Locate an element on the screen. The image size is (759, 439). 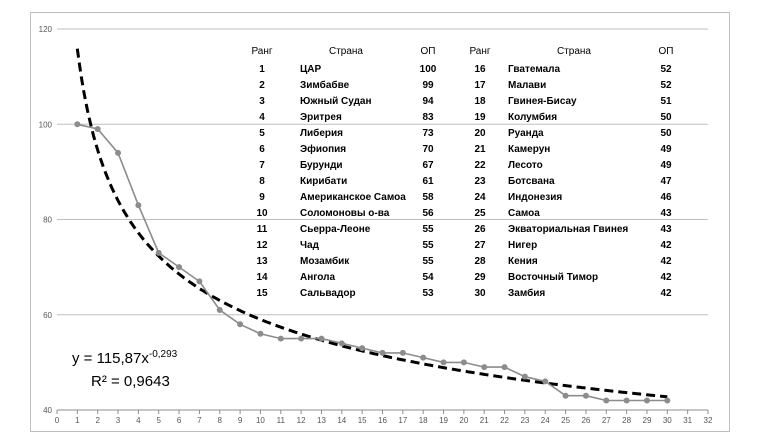
table-rank: 24 is located at coordinates (480, 197).